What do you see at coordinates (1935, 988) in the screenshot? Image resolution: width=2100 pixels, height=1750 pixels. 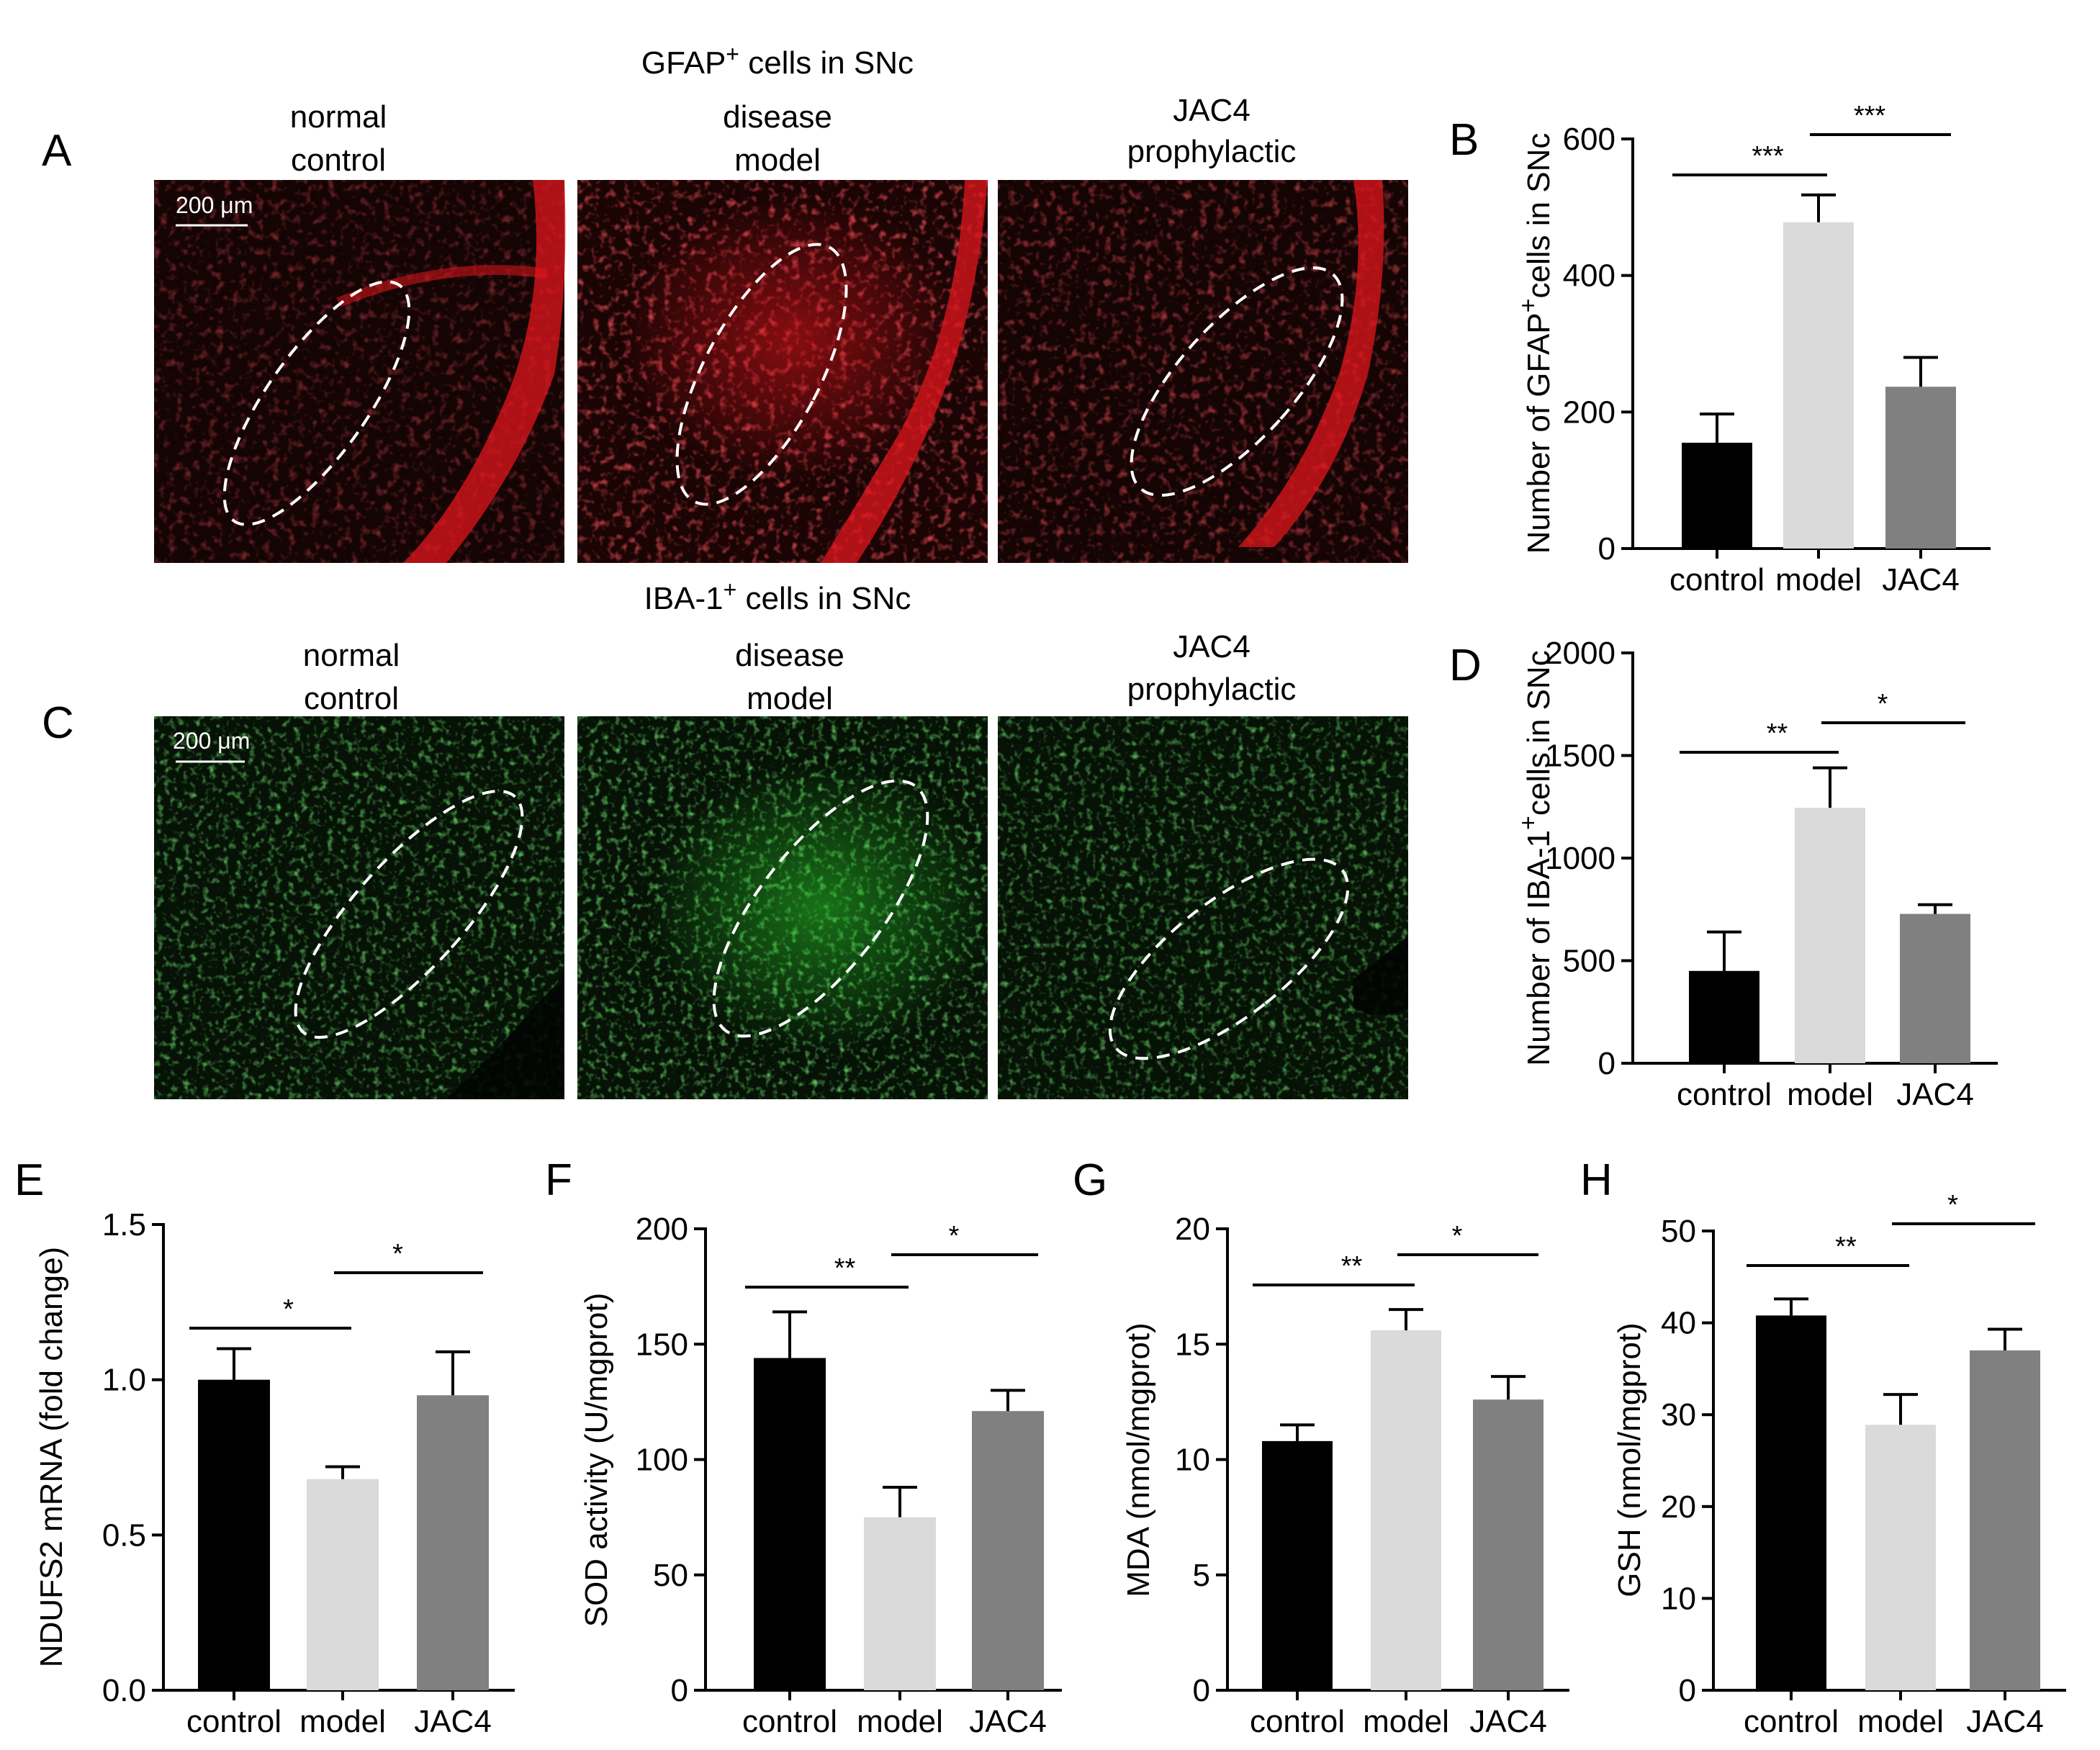 I see `bar-d-jac4` at bounding box center [1935, 988].